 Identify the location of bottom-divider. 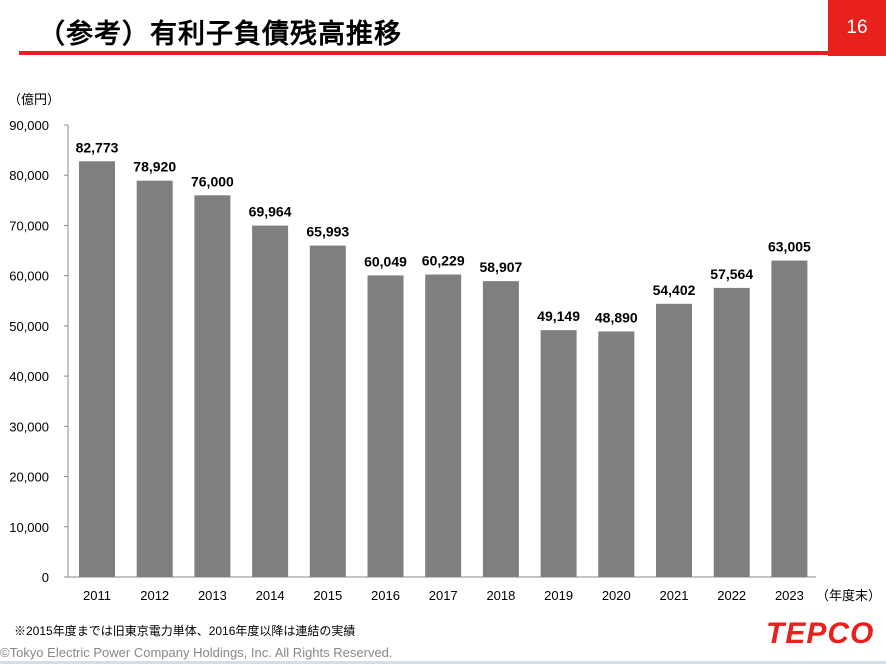
(443, 662).